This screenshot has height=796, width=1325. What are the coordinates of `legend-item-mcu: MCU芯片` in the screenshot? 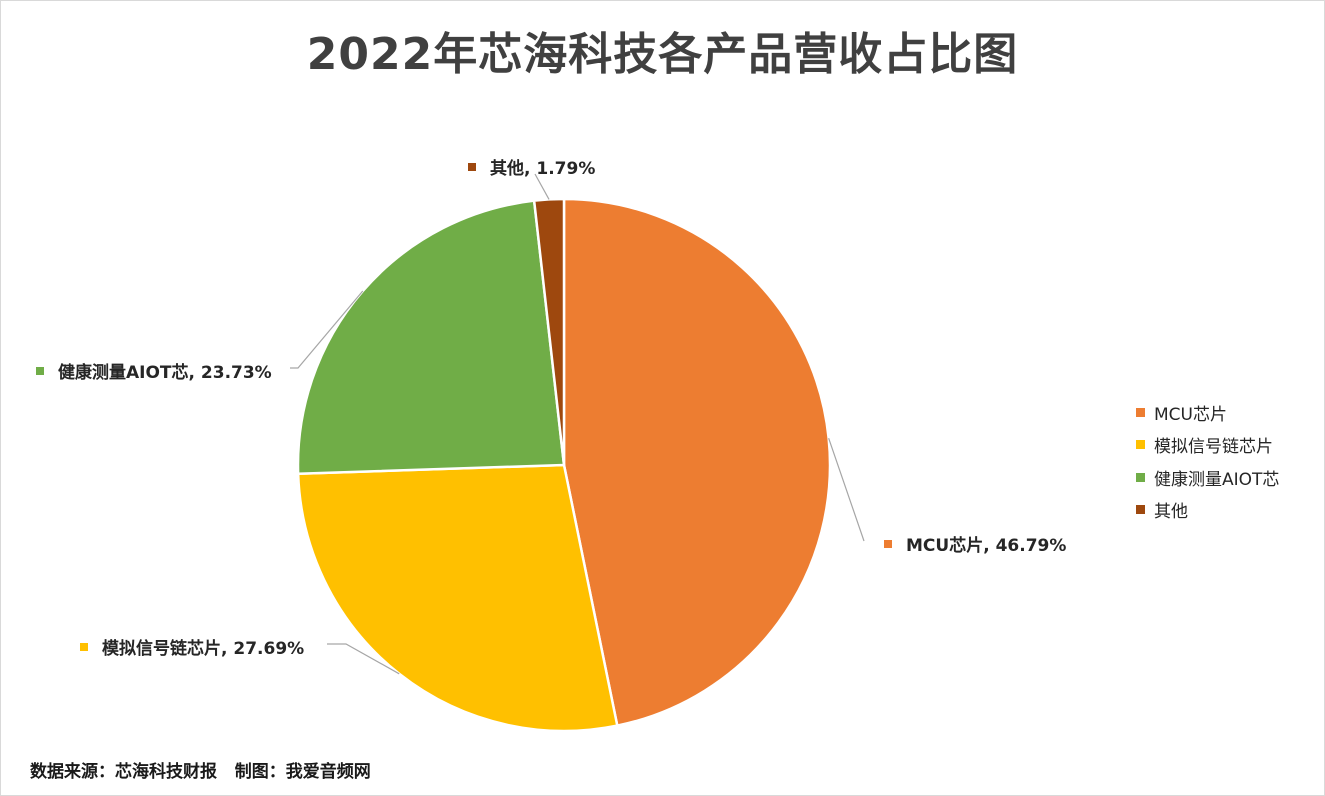 It's located at (1207, 412).